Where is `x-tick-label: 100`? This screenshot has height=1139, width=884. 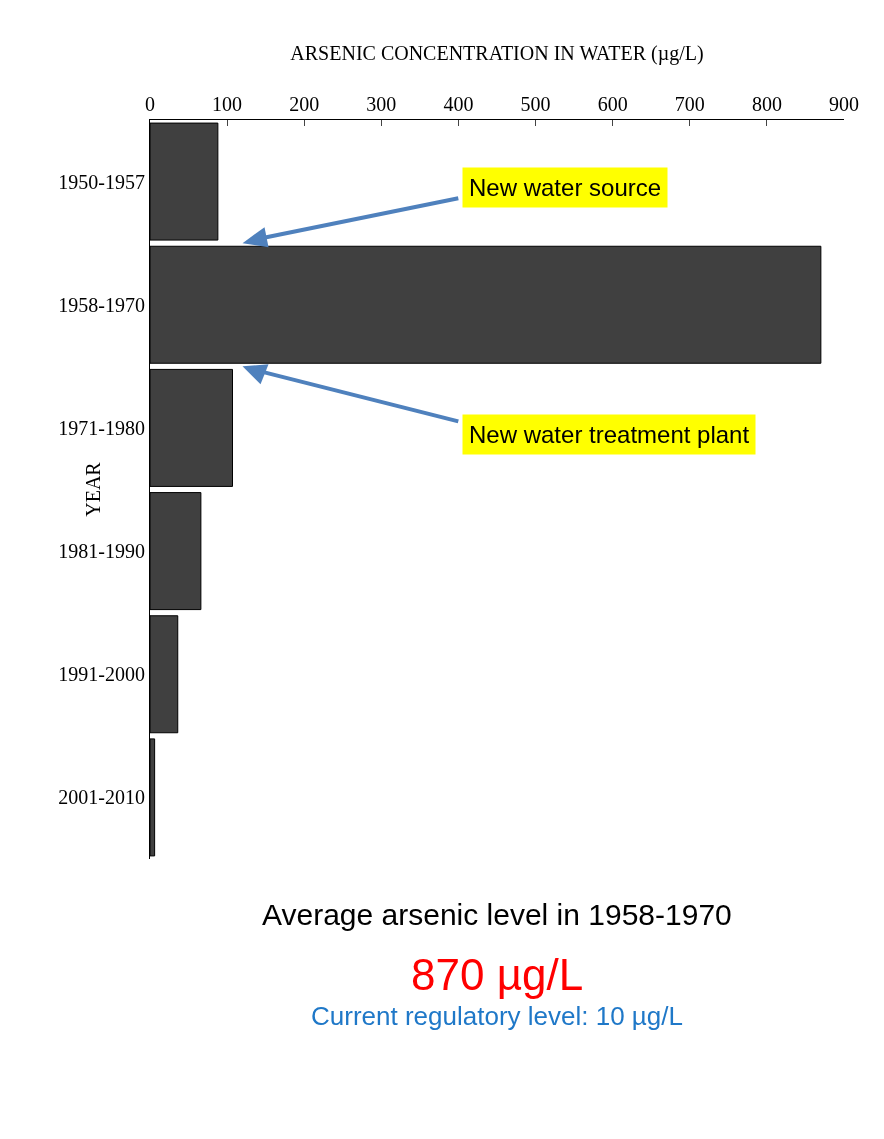 x-tick-label: 100 is located at coordinates (227, 104).